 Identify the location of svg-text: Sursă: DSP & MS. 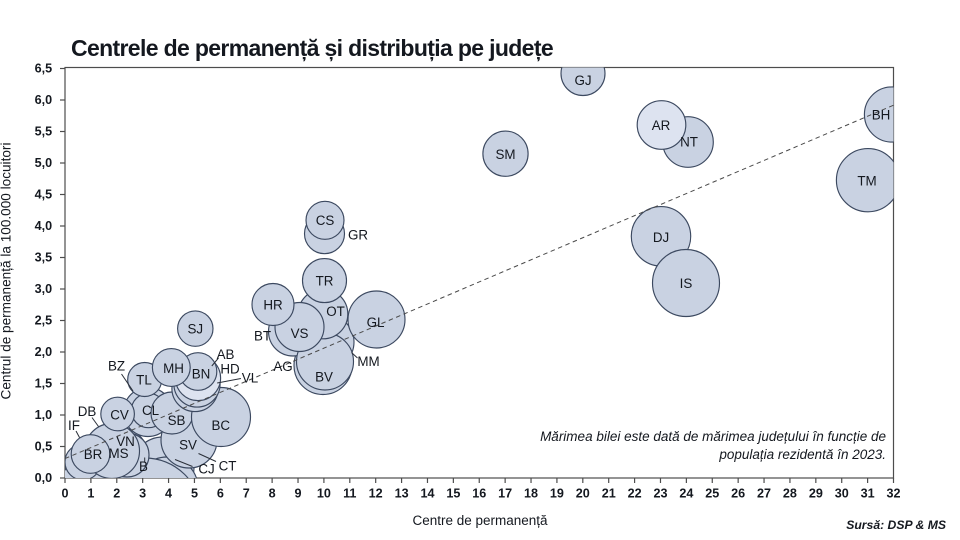
(896, 525).